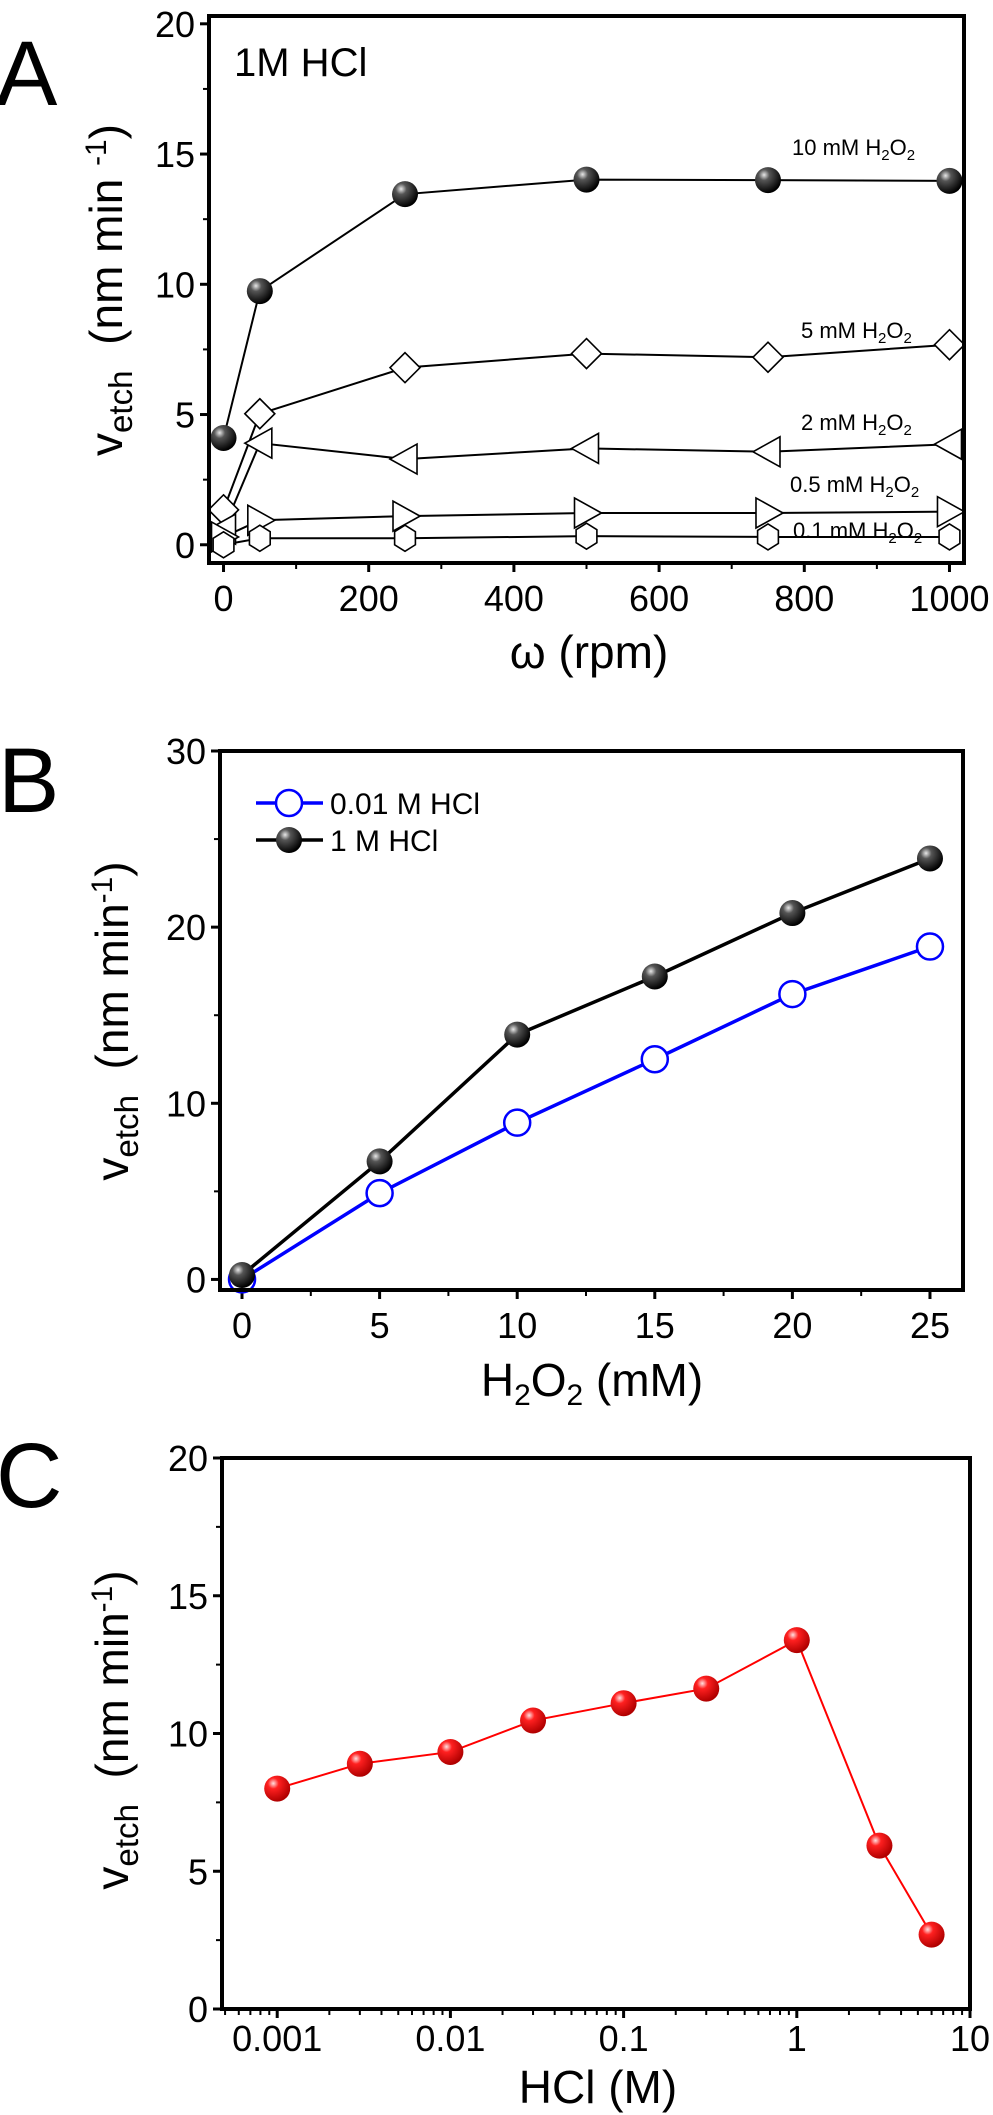  I want to click on panel-letter-b: B, so click(29, 781).